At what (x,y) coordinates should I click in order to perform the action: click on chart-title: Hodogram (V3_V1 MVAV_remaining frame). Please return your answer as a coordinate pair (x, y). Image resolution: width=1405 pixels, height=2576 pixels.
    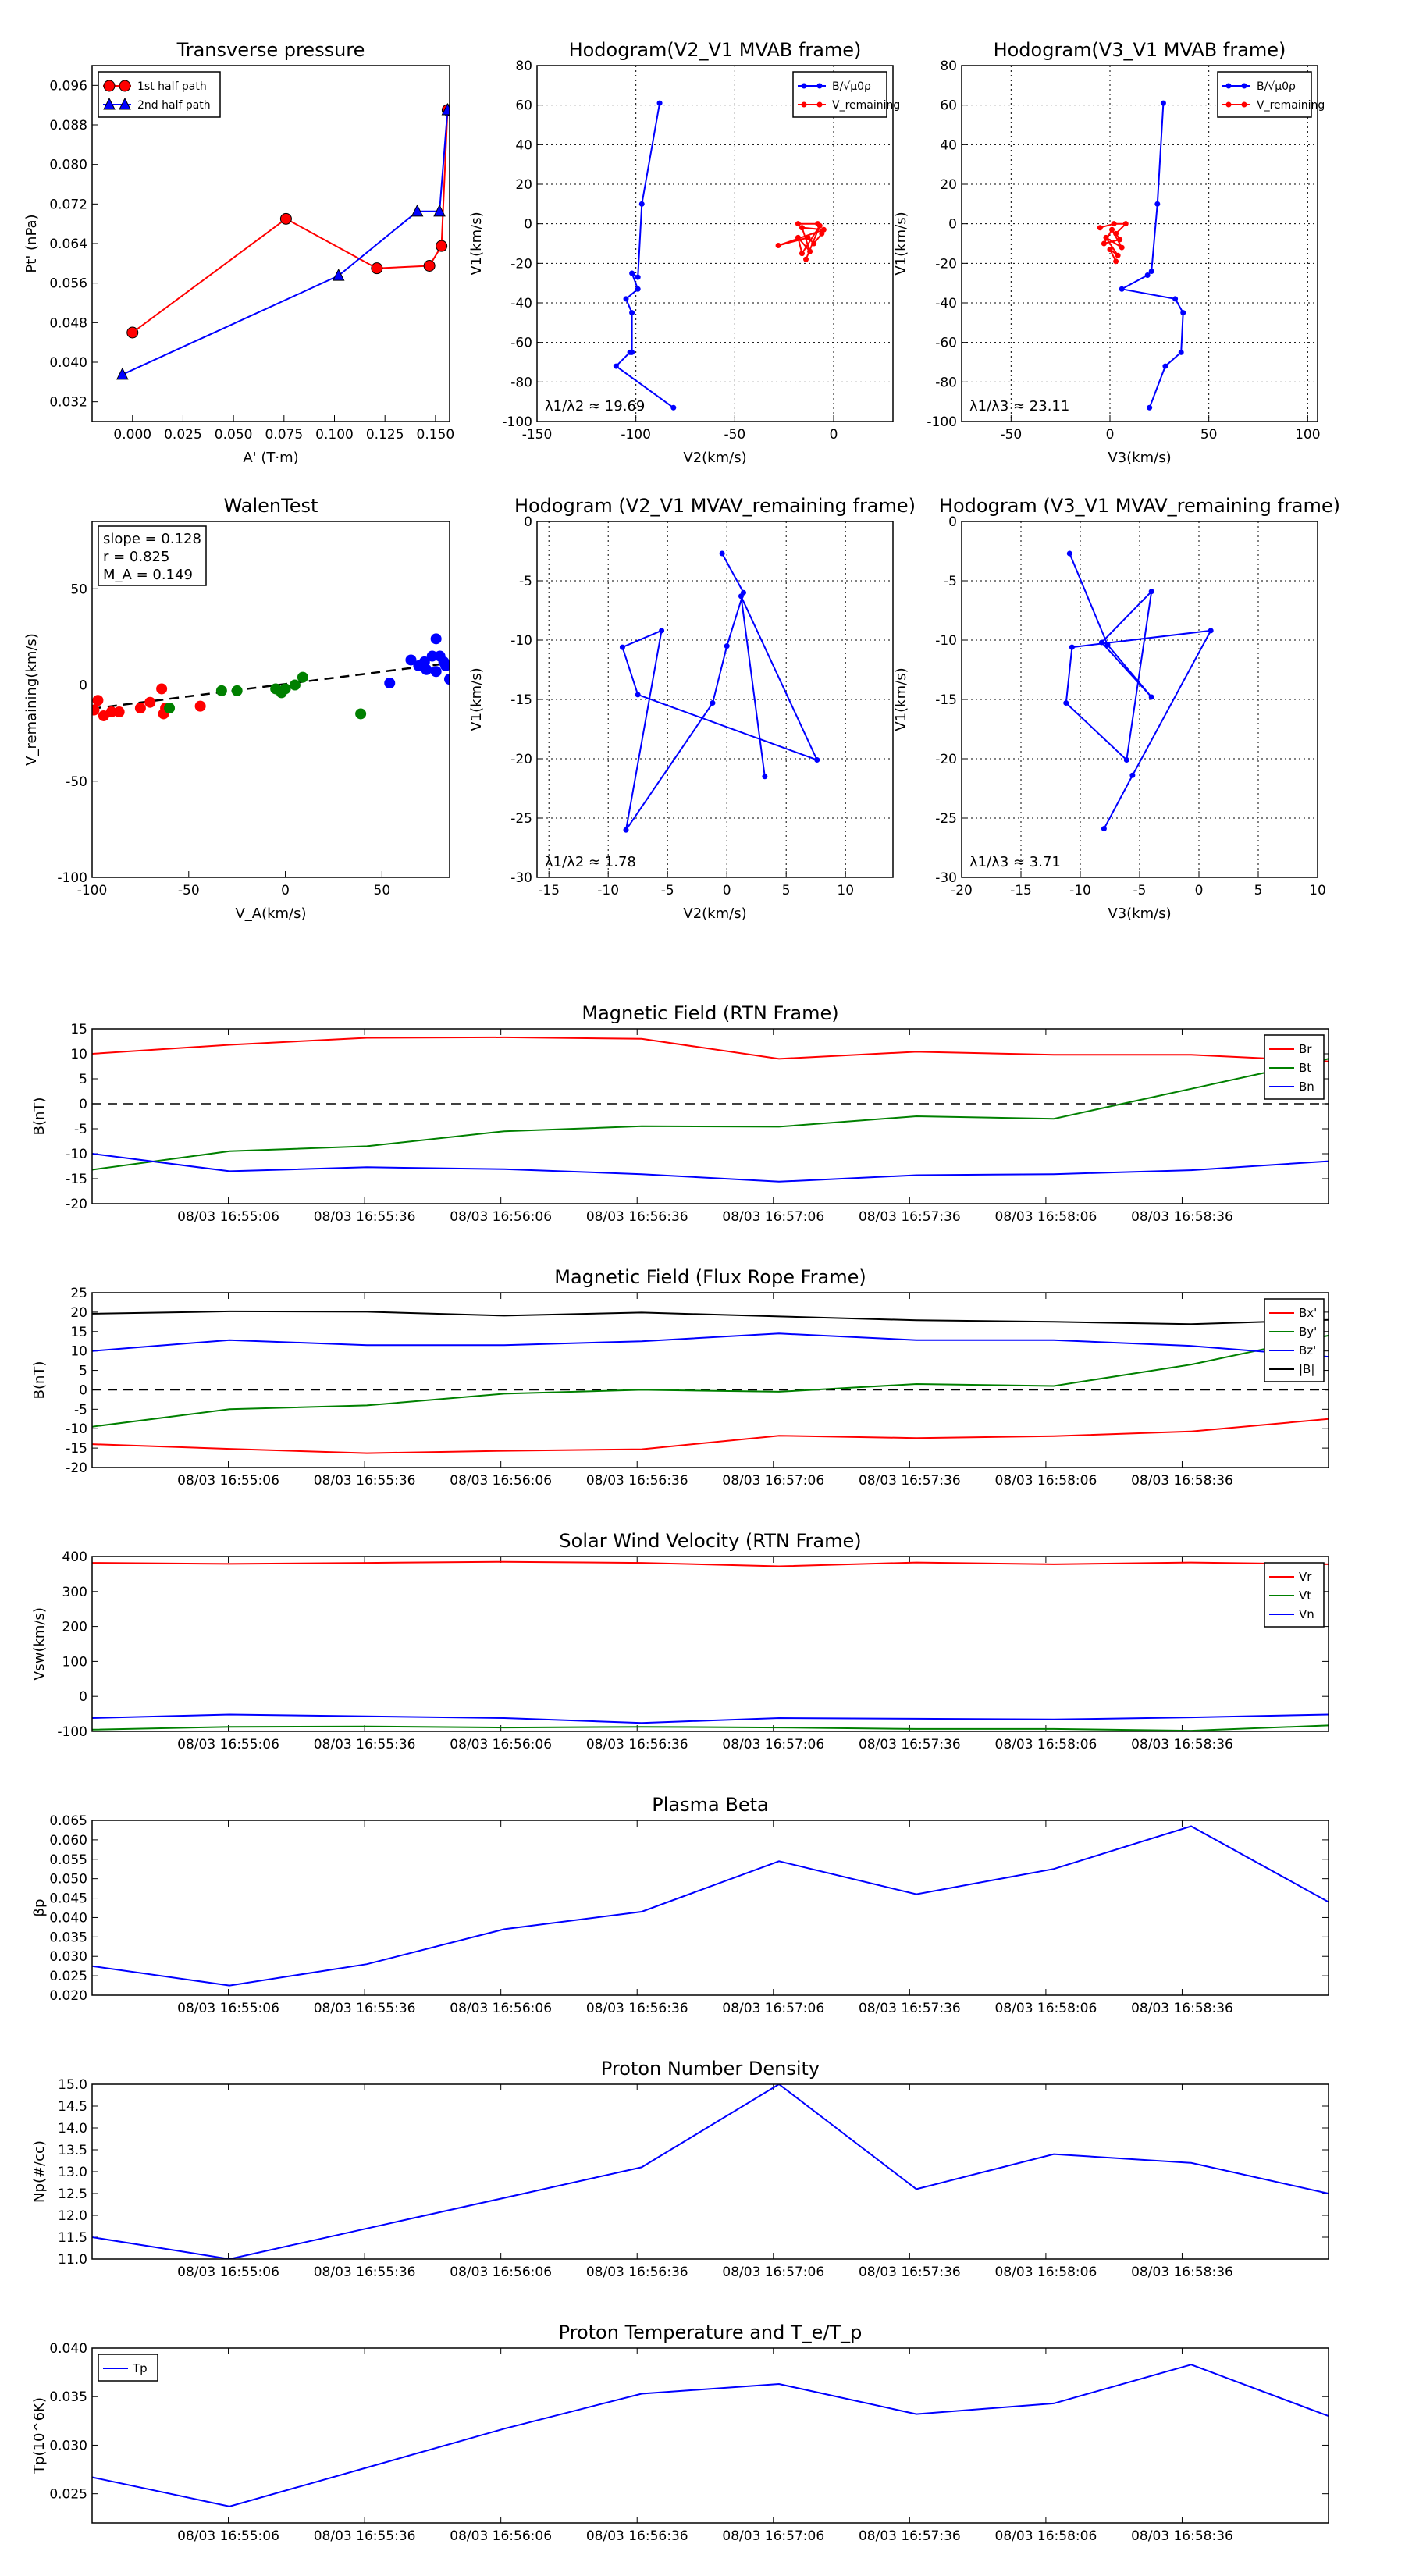
    Looking at the image, I should click on (1140, 506).